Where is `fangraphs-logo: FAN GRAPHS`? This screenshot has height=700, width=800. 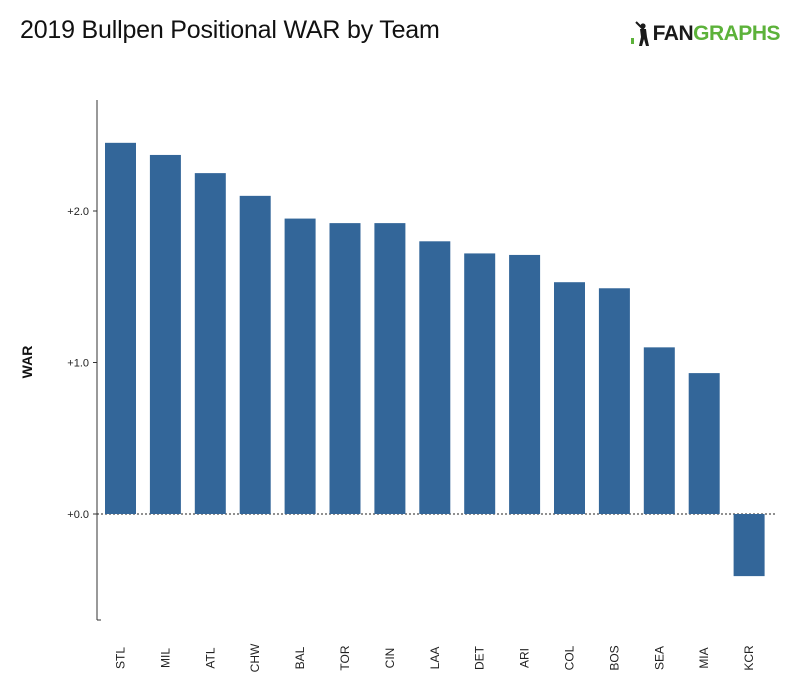 fangraphs-logo: FAN GRAPHS is located at coordinates (705, 34).